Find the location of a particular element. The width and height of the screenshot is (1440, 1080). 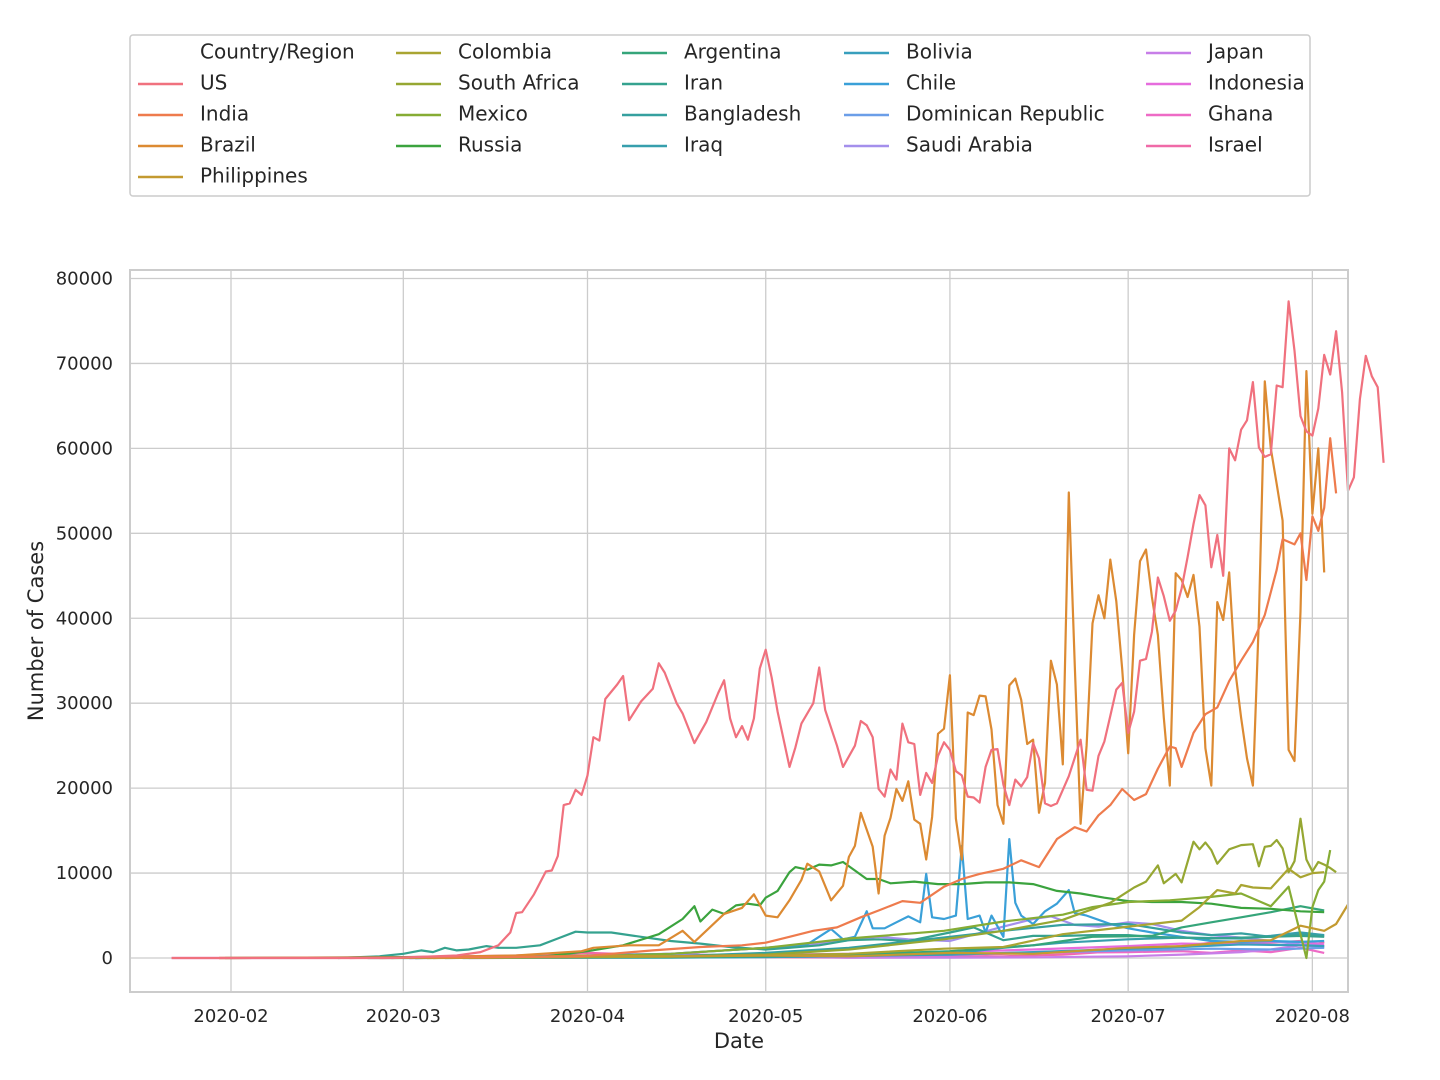

legend-item: Indonesia is located at coordinates (1225, 83).